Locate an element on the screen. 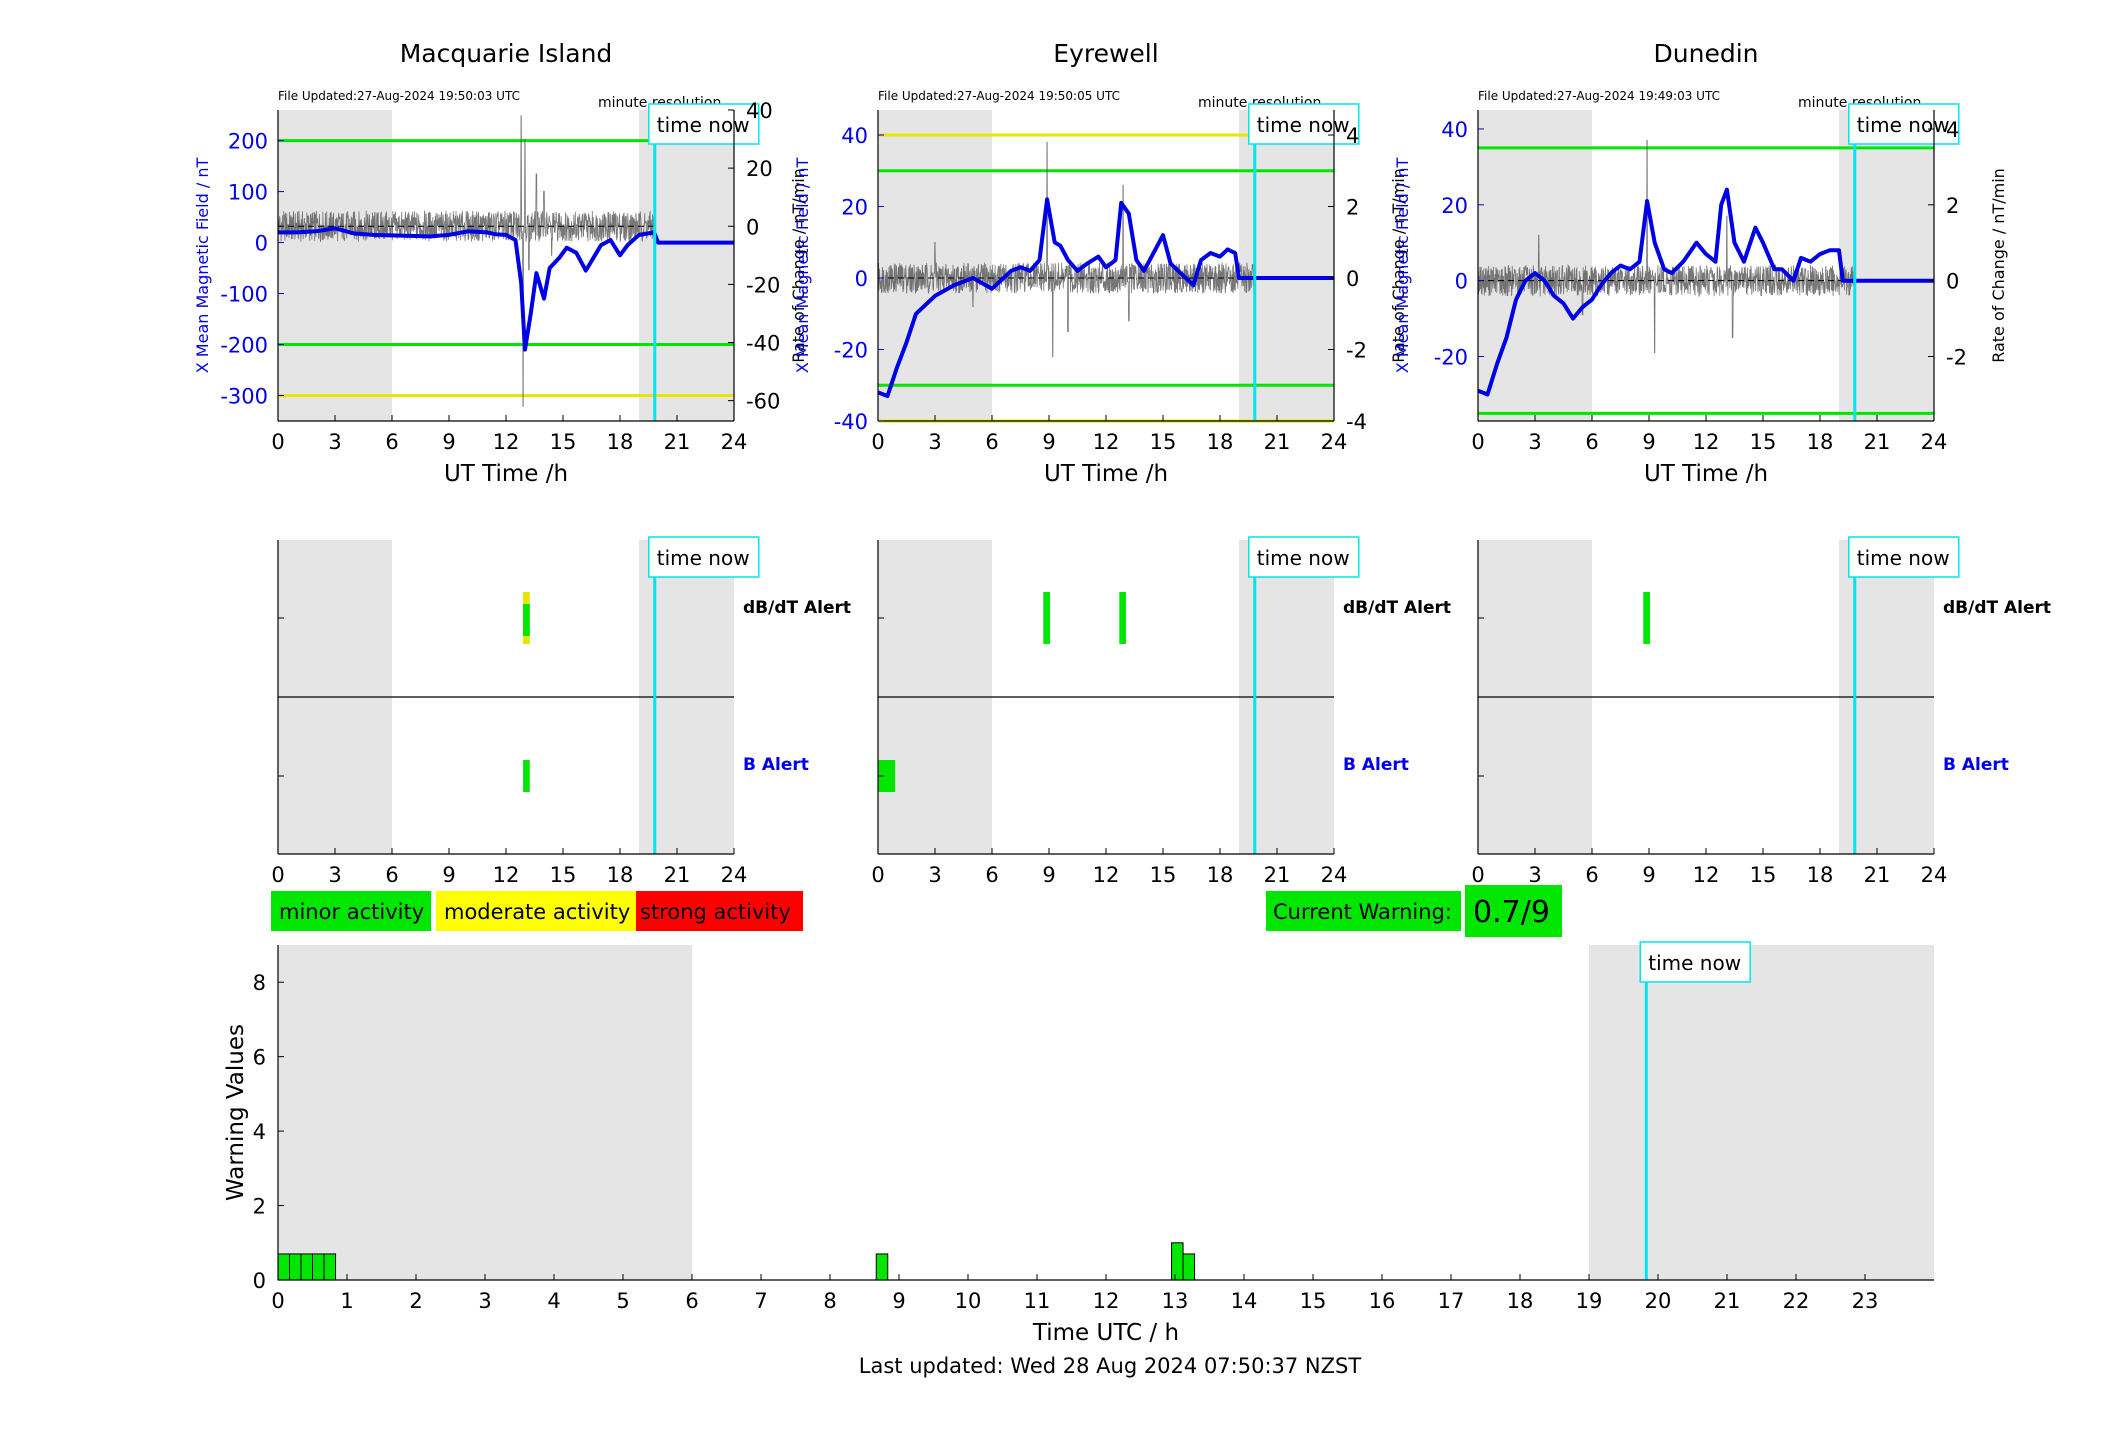 The height and width of the screenshot is (1437, 2117). y-left-tick-label: 0 is located at coordinates (261, 244).